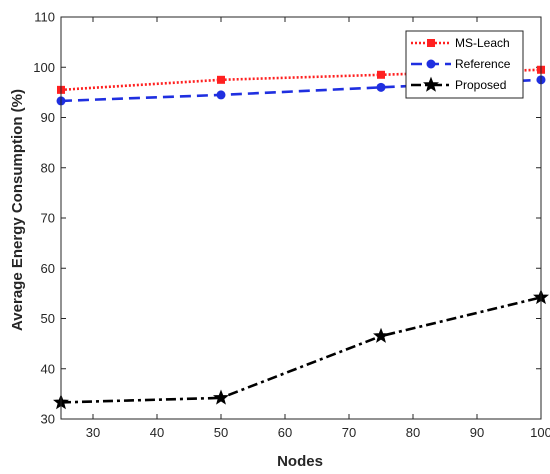 This screenshot has height=474, width=550. Describe the element at coordinates (285, 432) in the screenshot. I see `x-tick-label: 60` at that location.